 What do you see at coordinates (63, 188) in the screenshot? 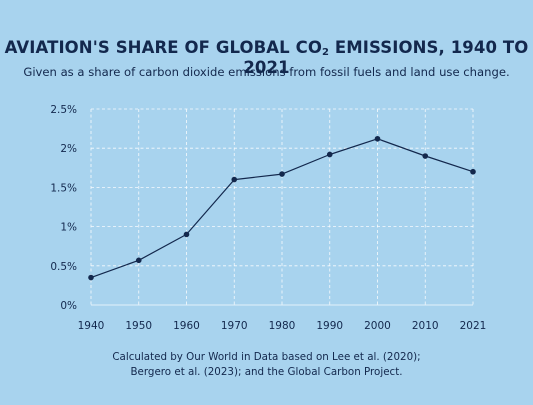
I see `y-tick-label-3: 1.5%` at bounding box center [63, 188].